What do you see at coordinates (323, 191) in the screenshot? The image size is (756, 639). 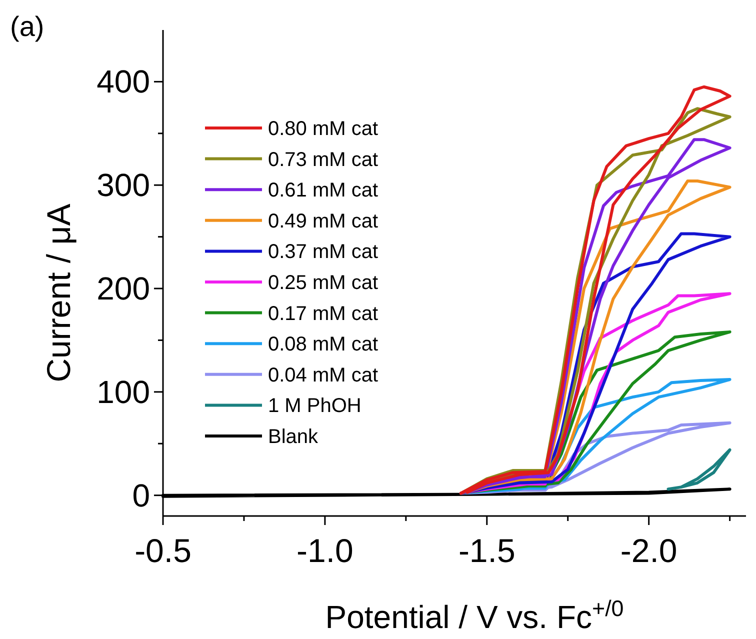 I see `legend-label: 0.61 mM cat` at bounding box center [323, 191].